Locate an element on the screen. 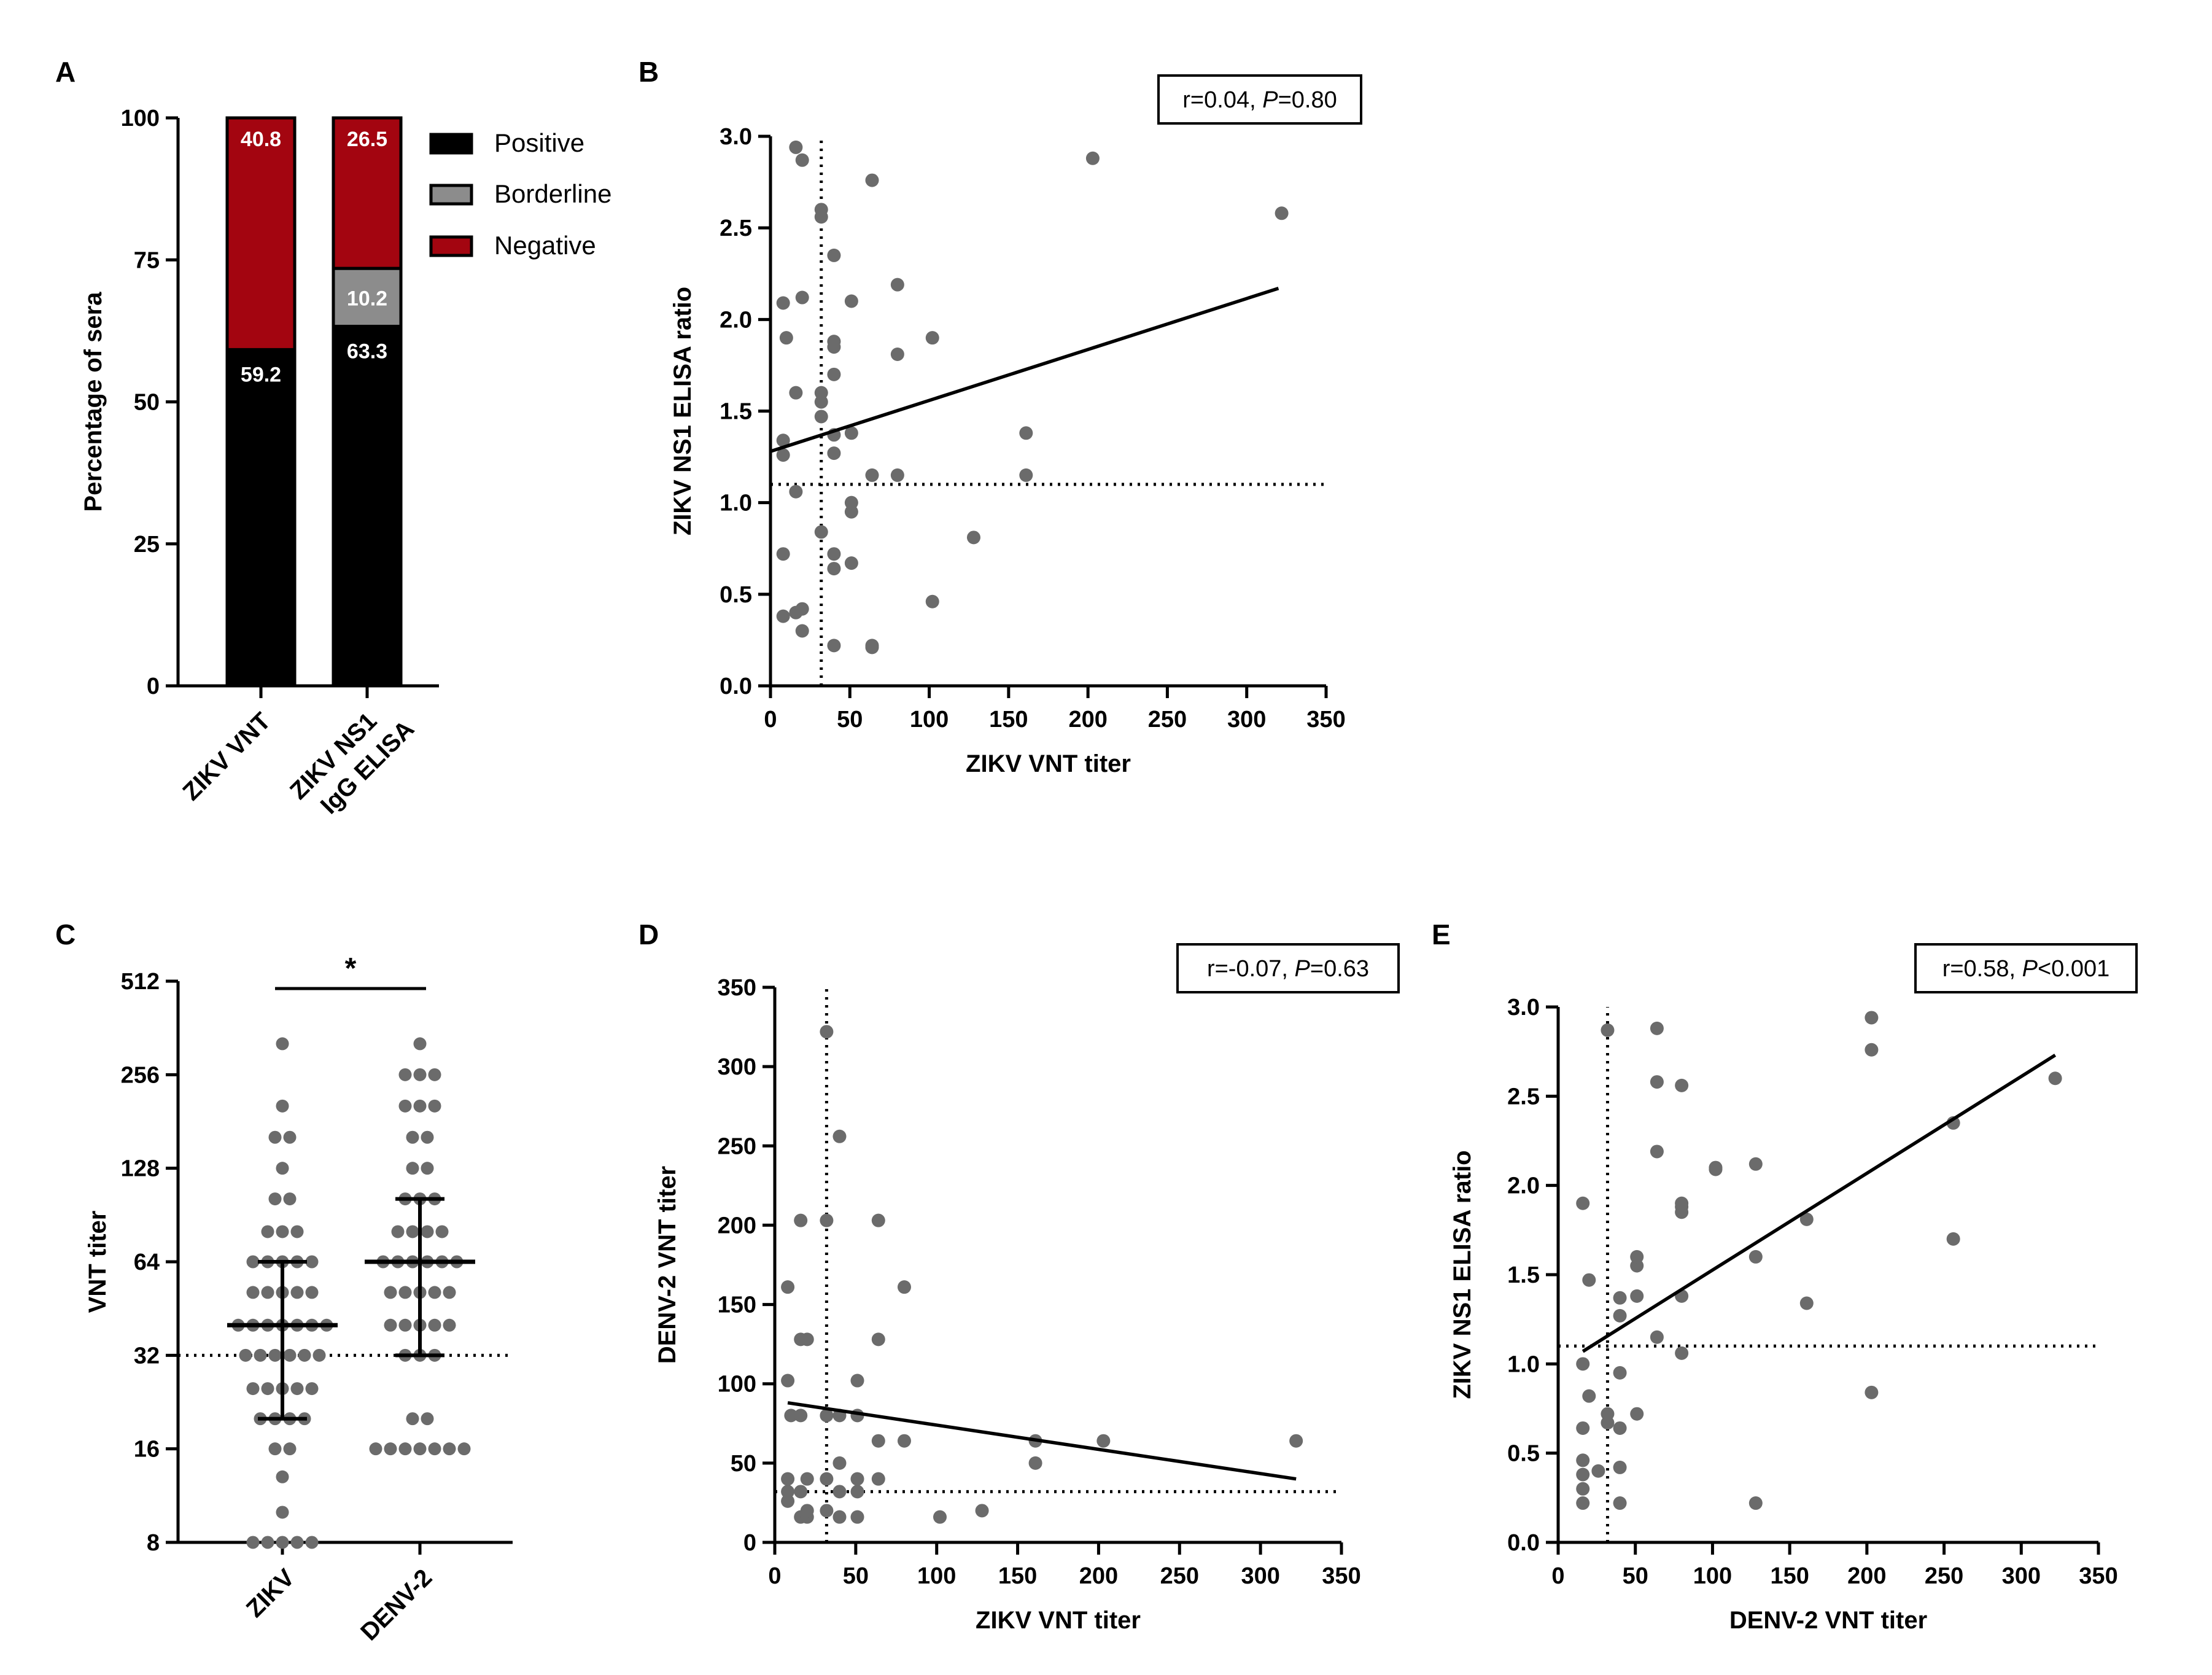 The image size is (2212, 1675). legend-swatch-negative is located at coordinates (451, 246).